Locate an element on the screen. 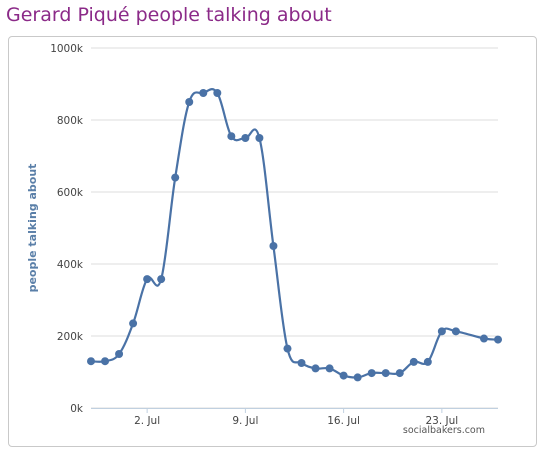  y-tick-label: 0k is located at coordinates (77, 409).